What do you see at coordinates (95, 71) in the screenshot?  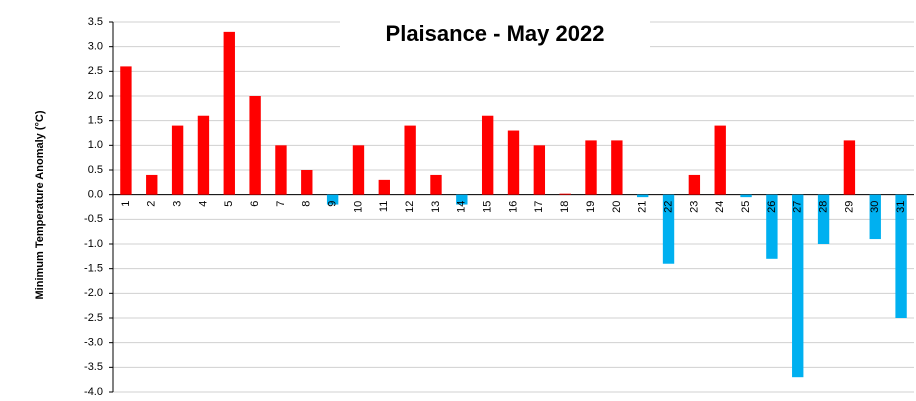 I see `y-tick-label: 2.5` at bounding box center [95, 71].